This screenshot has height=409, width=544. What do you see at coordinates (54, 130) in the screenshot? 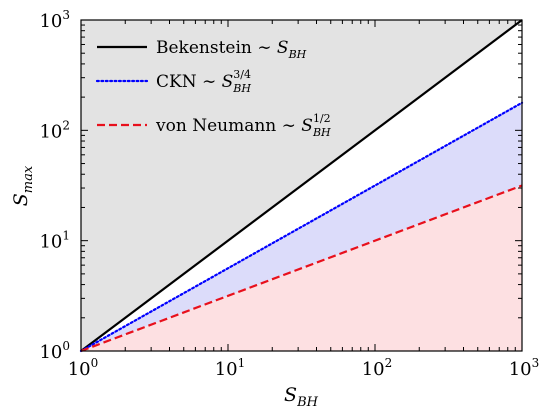
I see `y-tick-label: 10²` at bounding box center [54, 130].